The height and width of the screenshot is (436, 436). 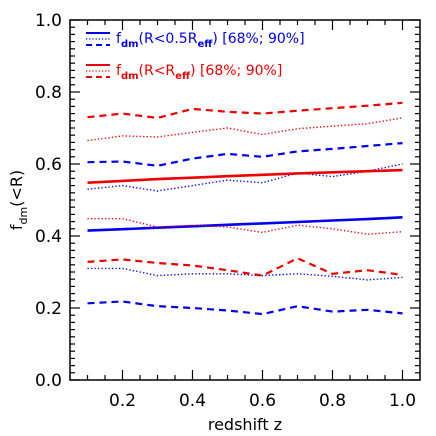 I want to click on legend-blue-sub: dm, so click(x=130, y=44).